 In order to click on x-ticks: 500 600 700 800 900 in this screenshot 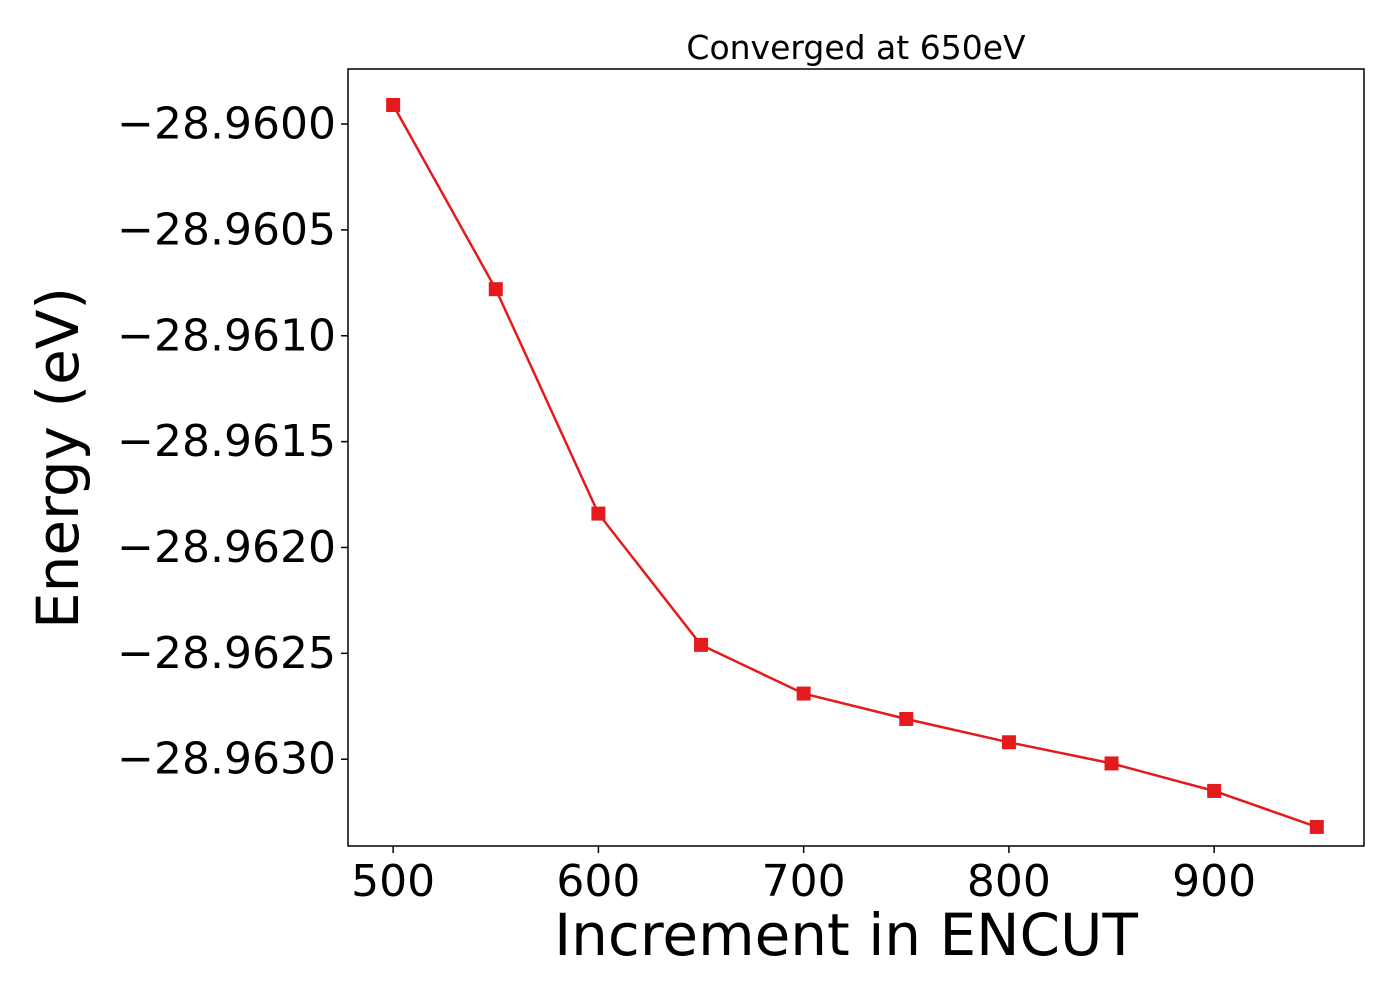, I will do `click(803, 876)`.